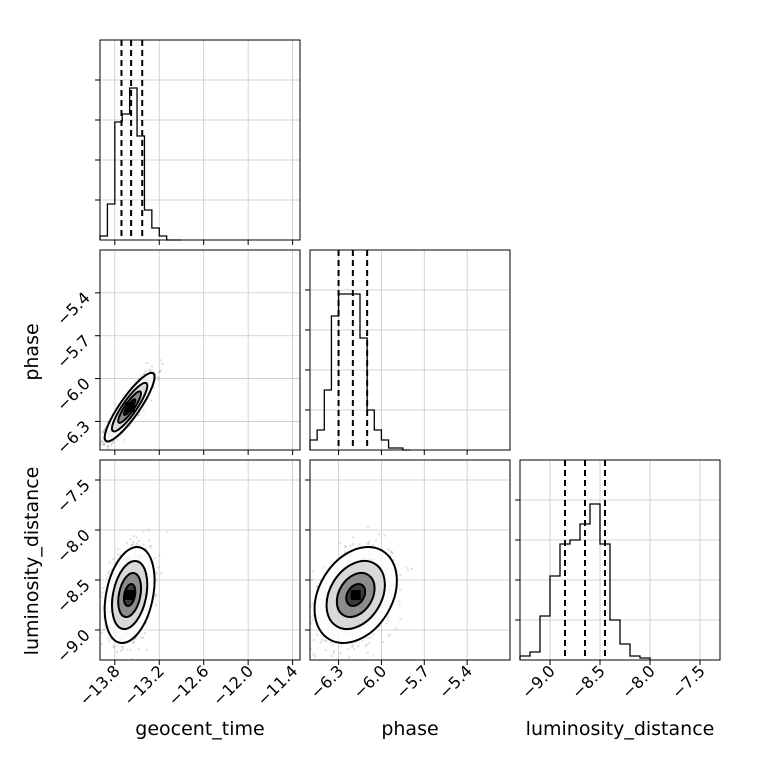 The width and height of the screenshot is (760, 760). Describe the element at coordinates (73, 351) in the screenshot. I see `y-tick-label: −5.7` at that location.